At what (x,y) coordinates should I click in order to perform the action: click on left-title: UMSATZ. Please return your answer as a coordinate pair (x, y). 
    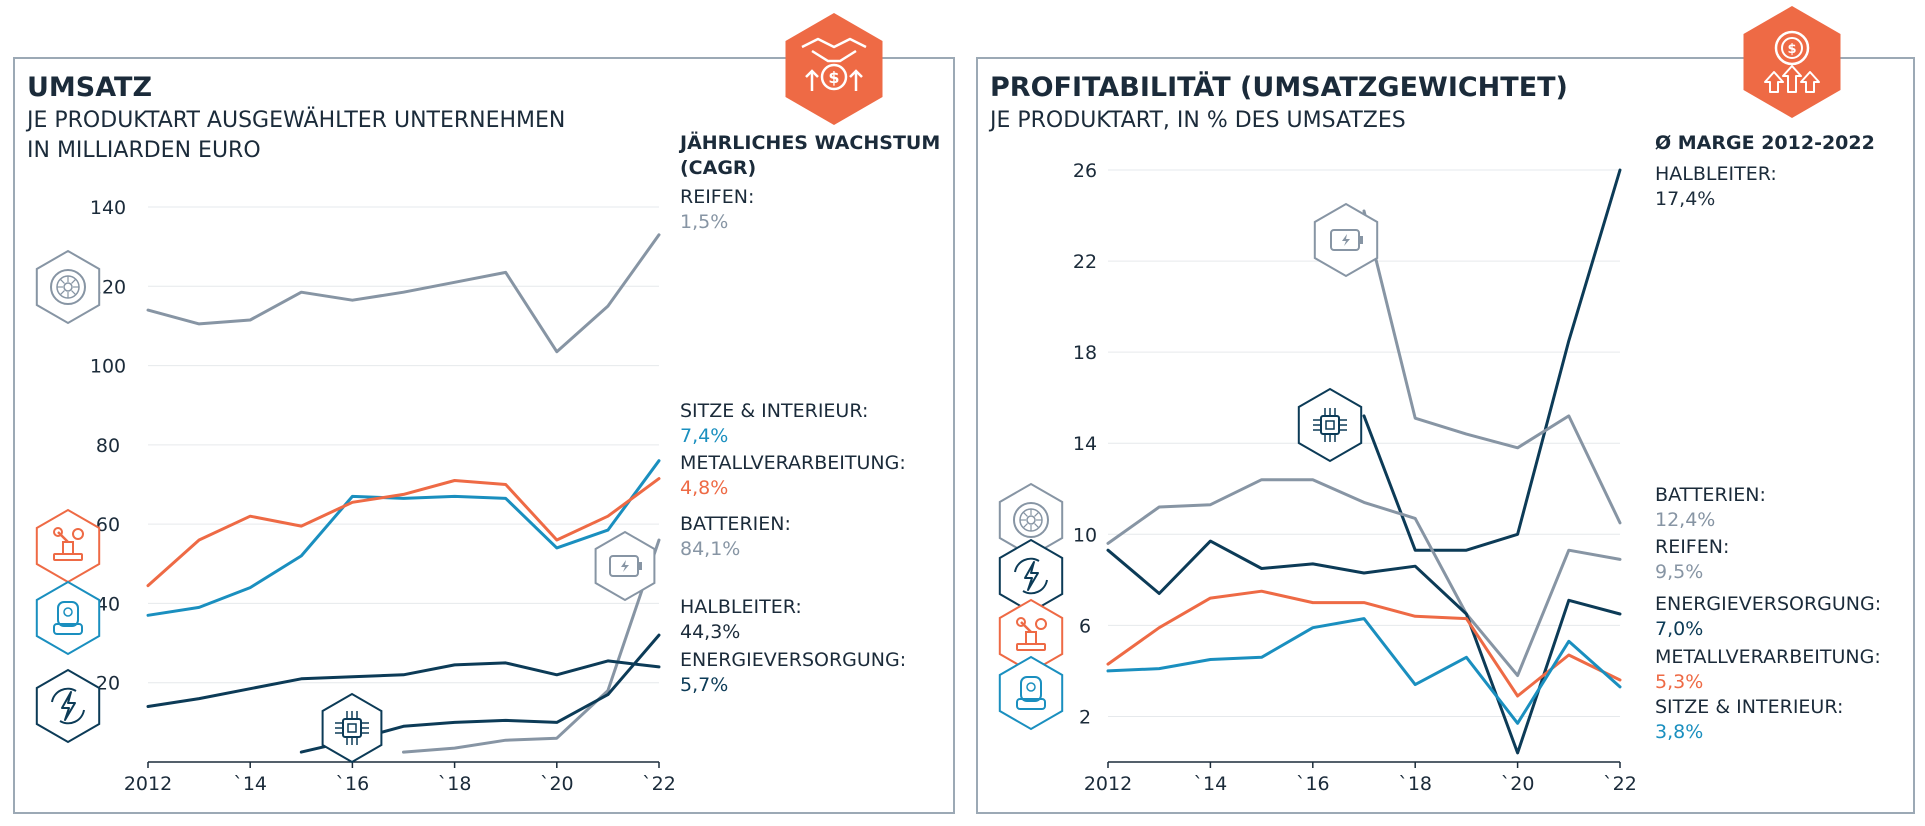
    Looking at the image, I should click on (90, 87).